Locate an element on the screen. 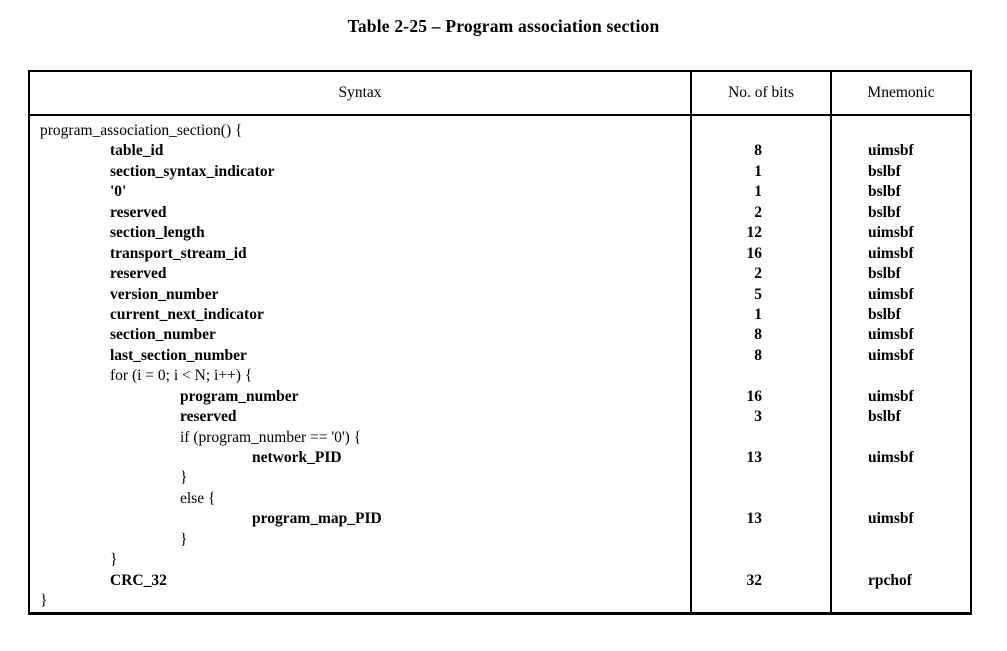 The image size is (1007, 651). syntax-line: program_map_PID is located at coordinates (317, 519).